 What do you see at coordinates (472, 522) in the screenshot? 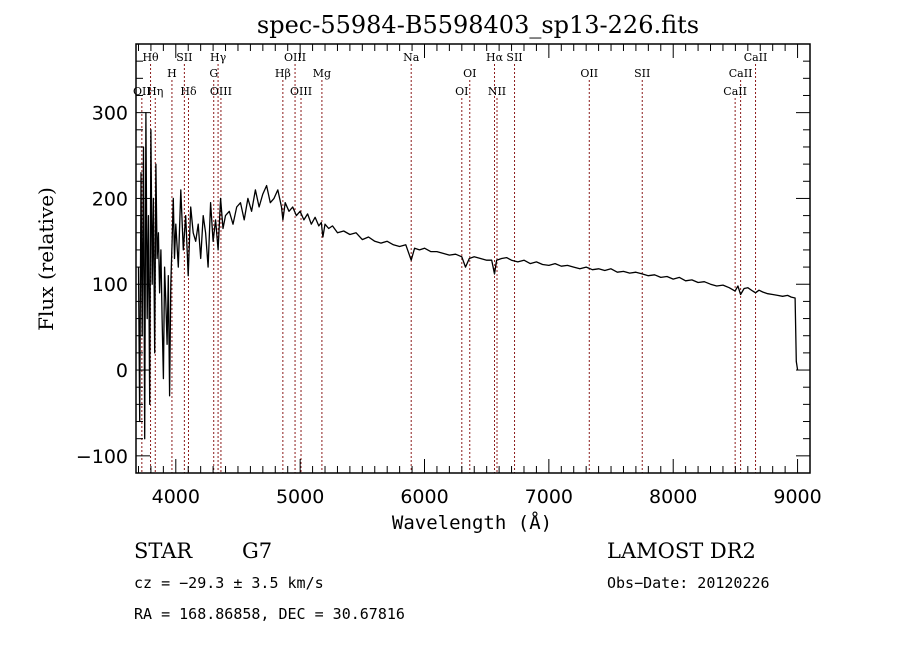
I see `x-axis-label: Wavelength (Å)` at bounding box center [472, 522].